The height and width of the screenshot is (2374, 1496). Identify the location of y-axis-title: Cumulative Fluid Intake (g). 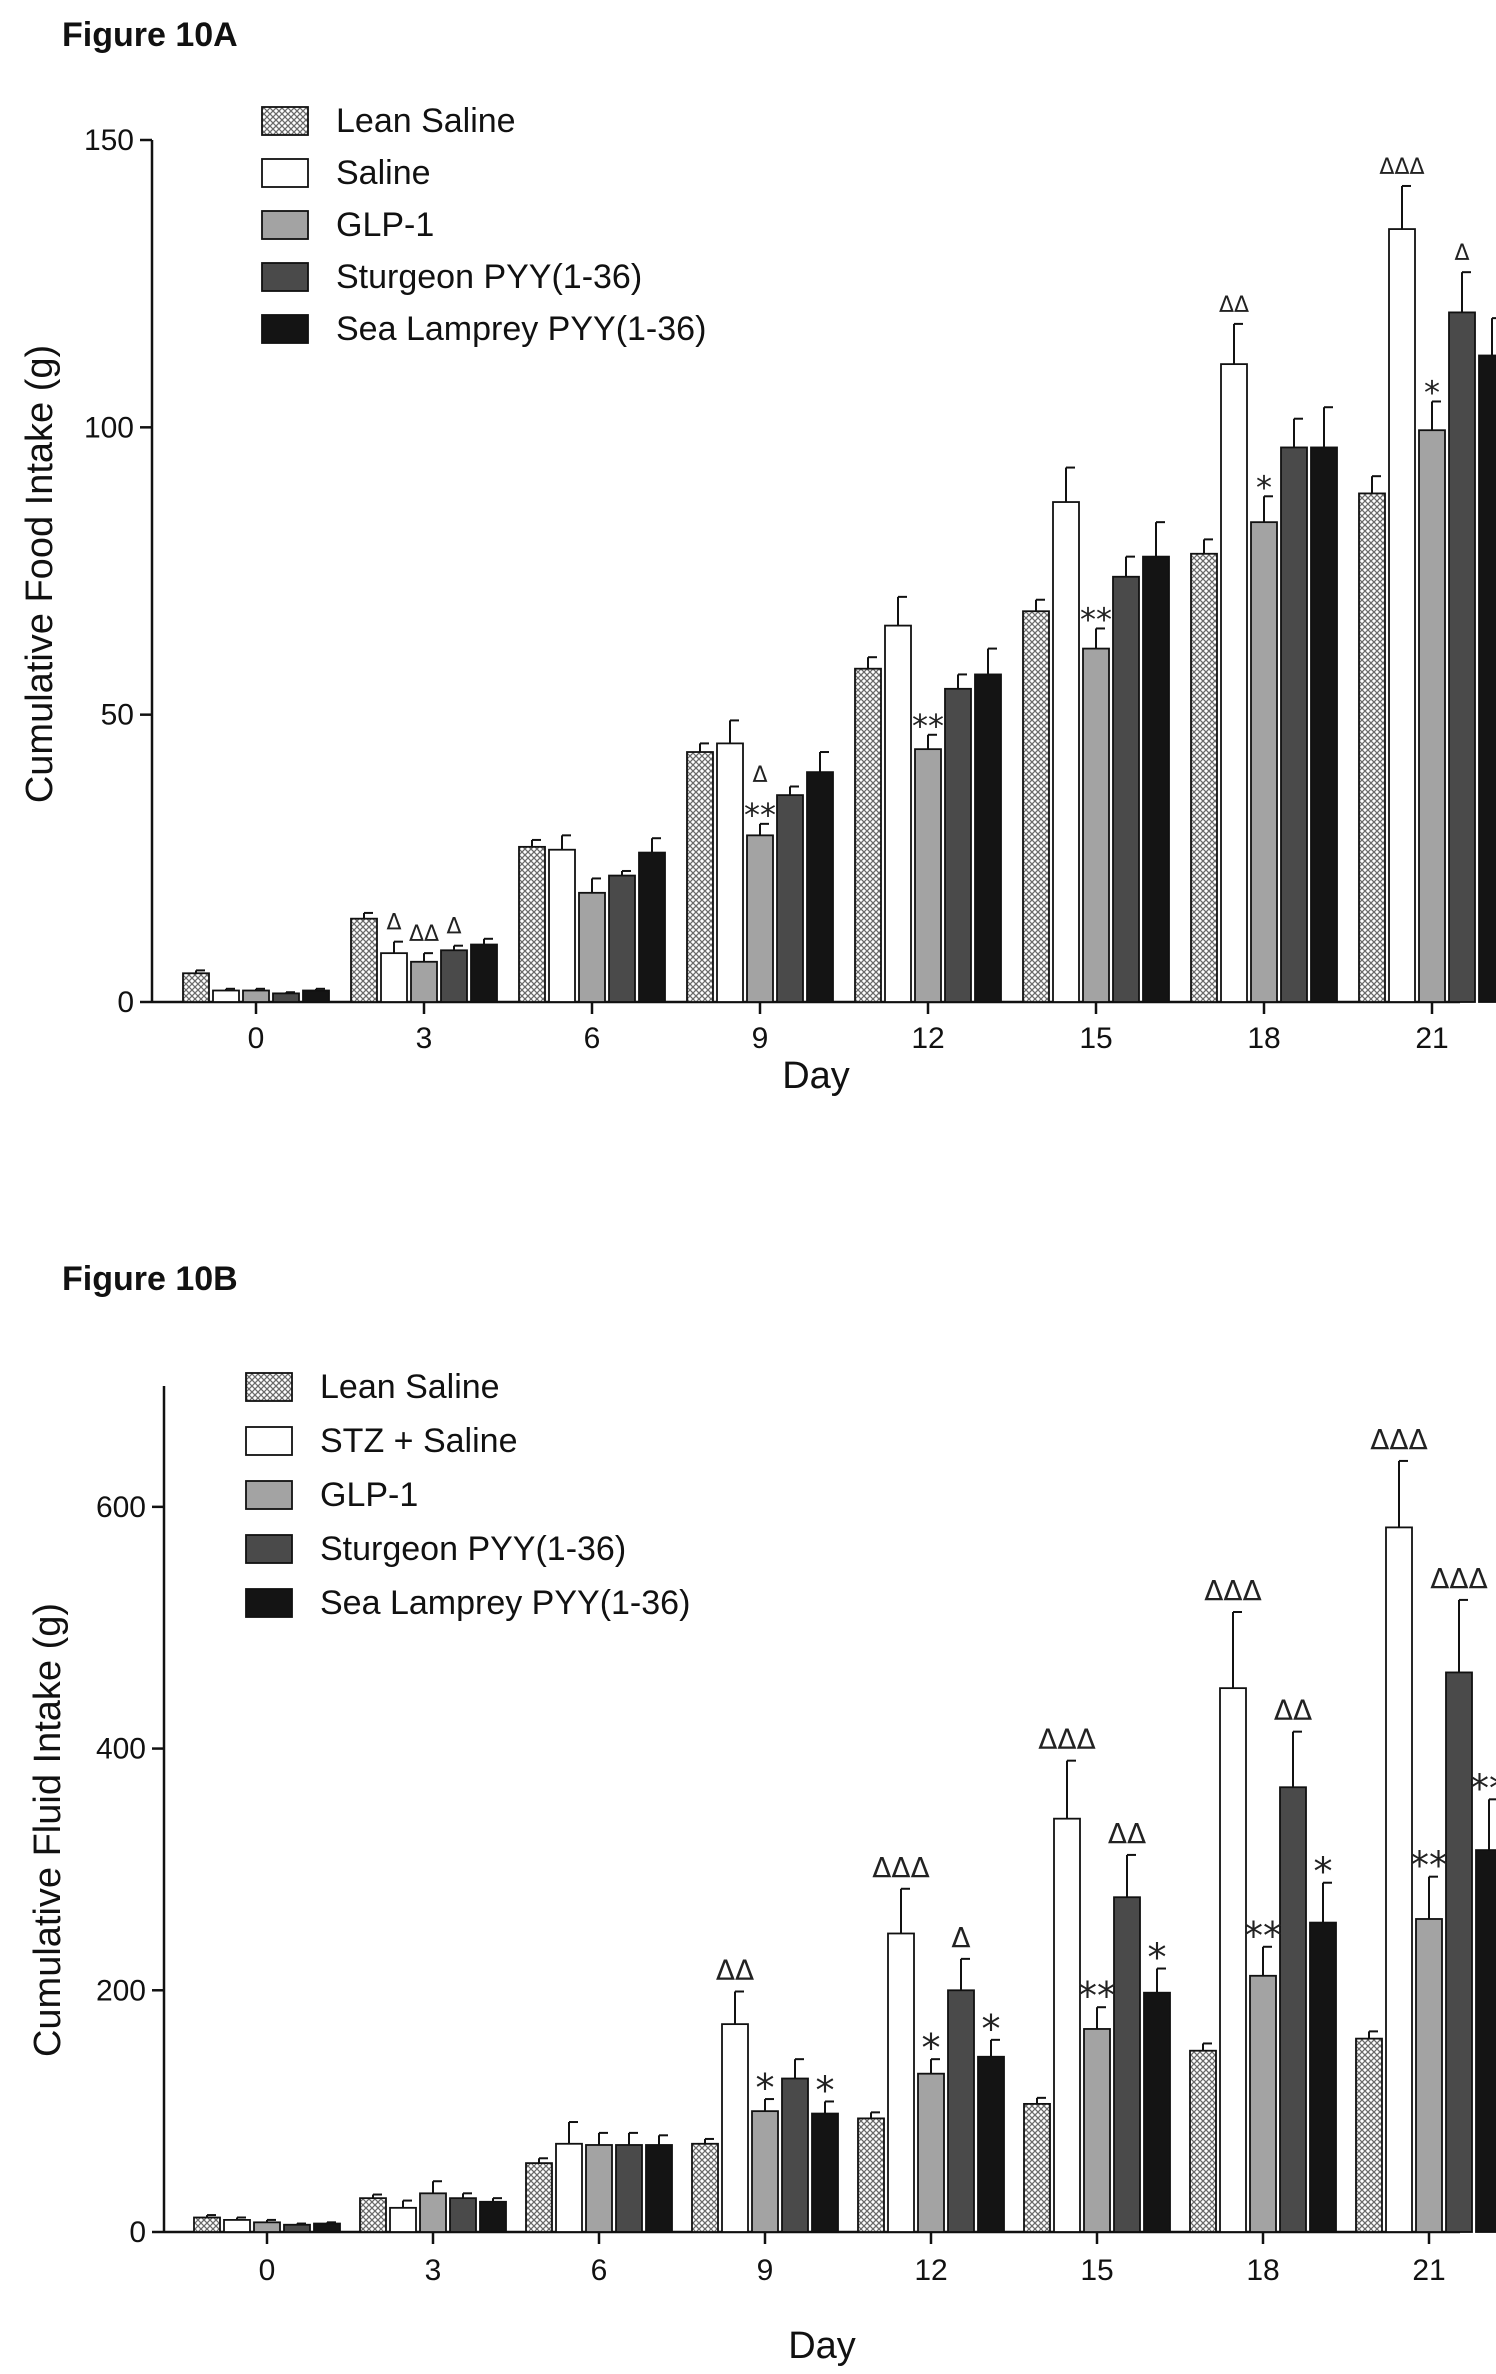
(48, 1830).